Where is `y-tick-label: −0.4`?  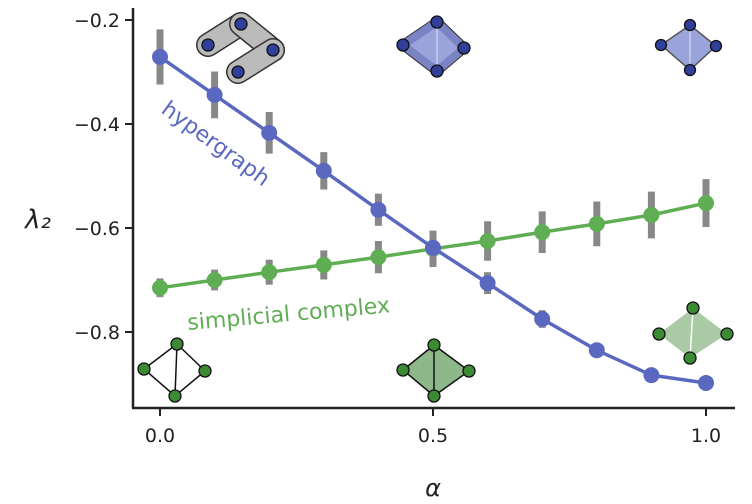 y-tick-label: −0.4 is located at coordinates (97, 125).